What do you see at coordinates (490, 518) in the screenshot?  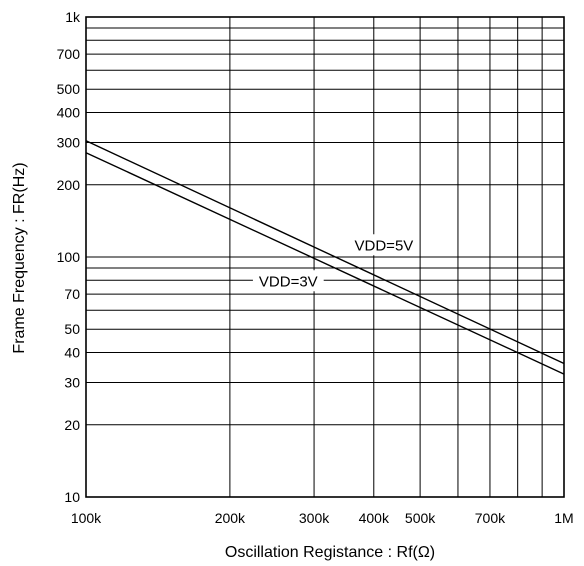 I see `x-tick-label: 700k` at bounding box center [490, 518].